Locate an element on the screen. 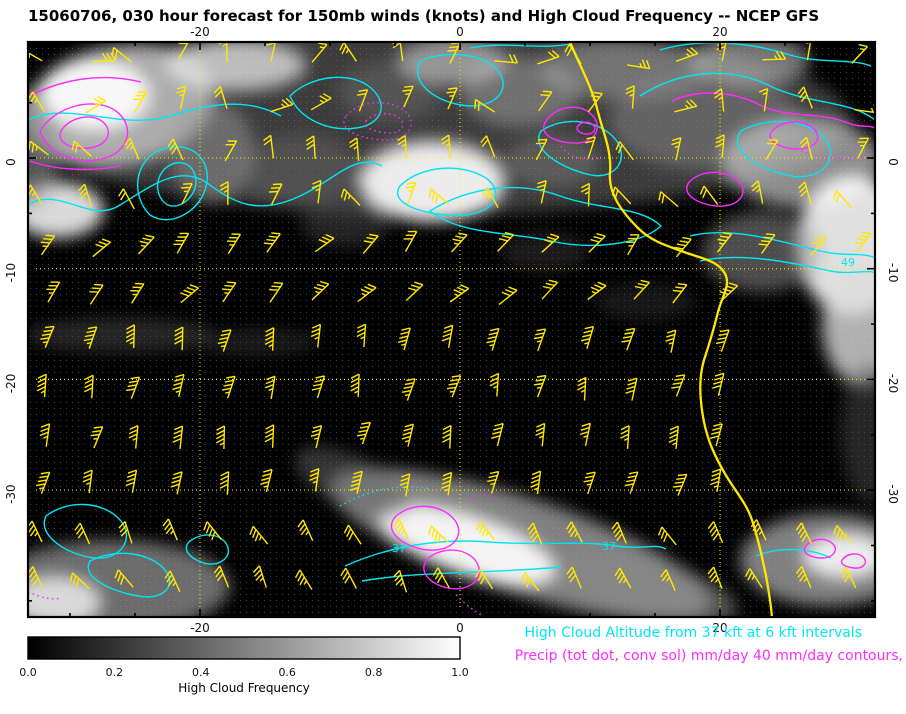 Image resolution: width=906 pixels, height=714 pixels. axis-tick-label: -30 is located at coordinates (11, 494).